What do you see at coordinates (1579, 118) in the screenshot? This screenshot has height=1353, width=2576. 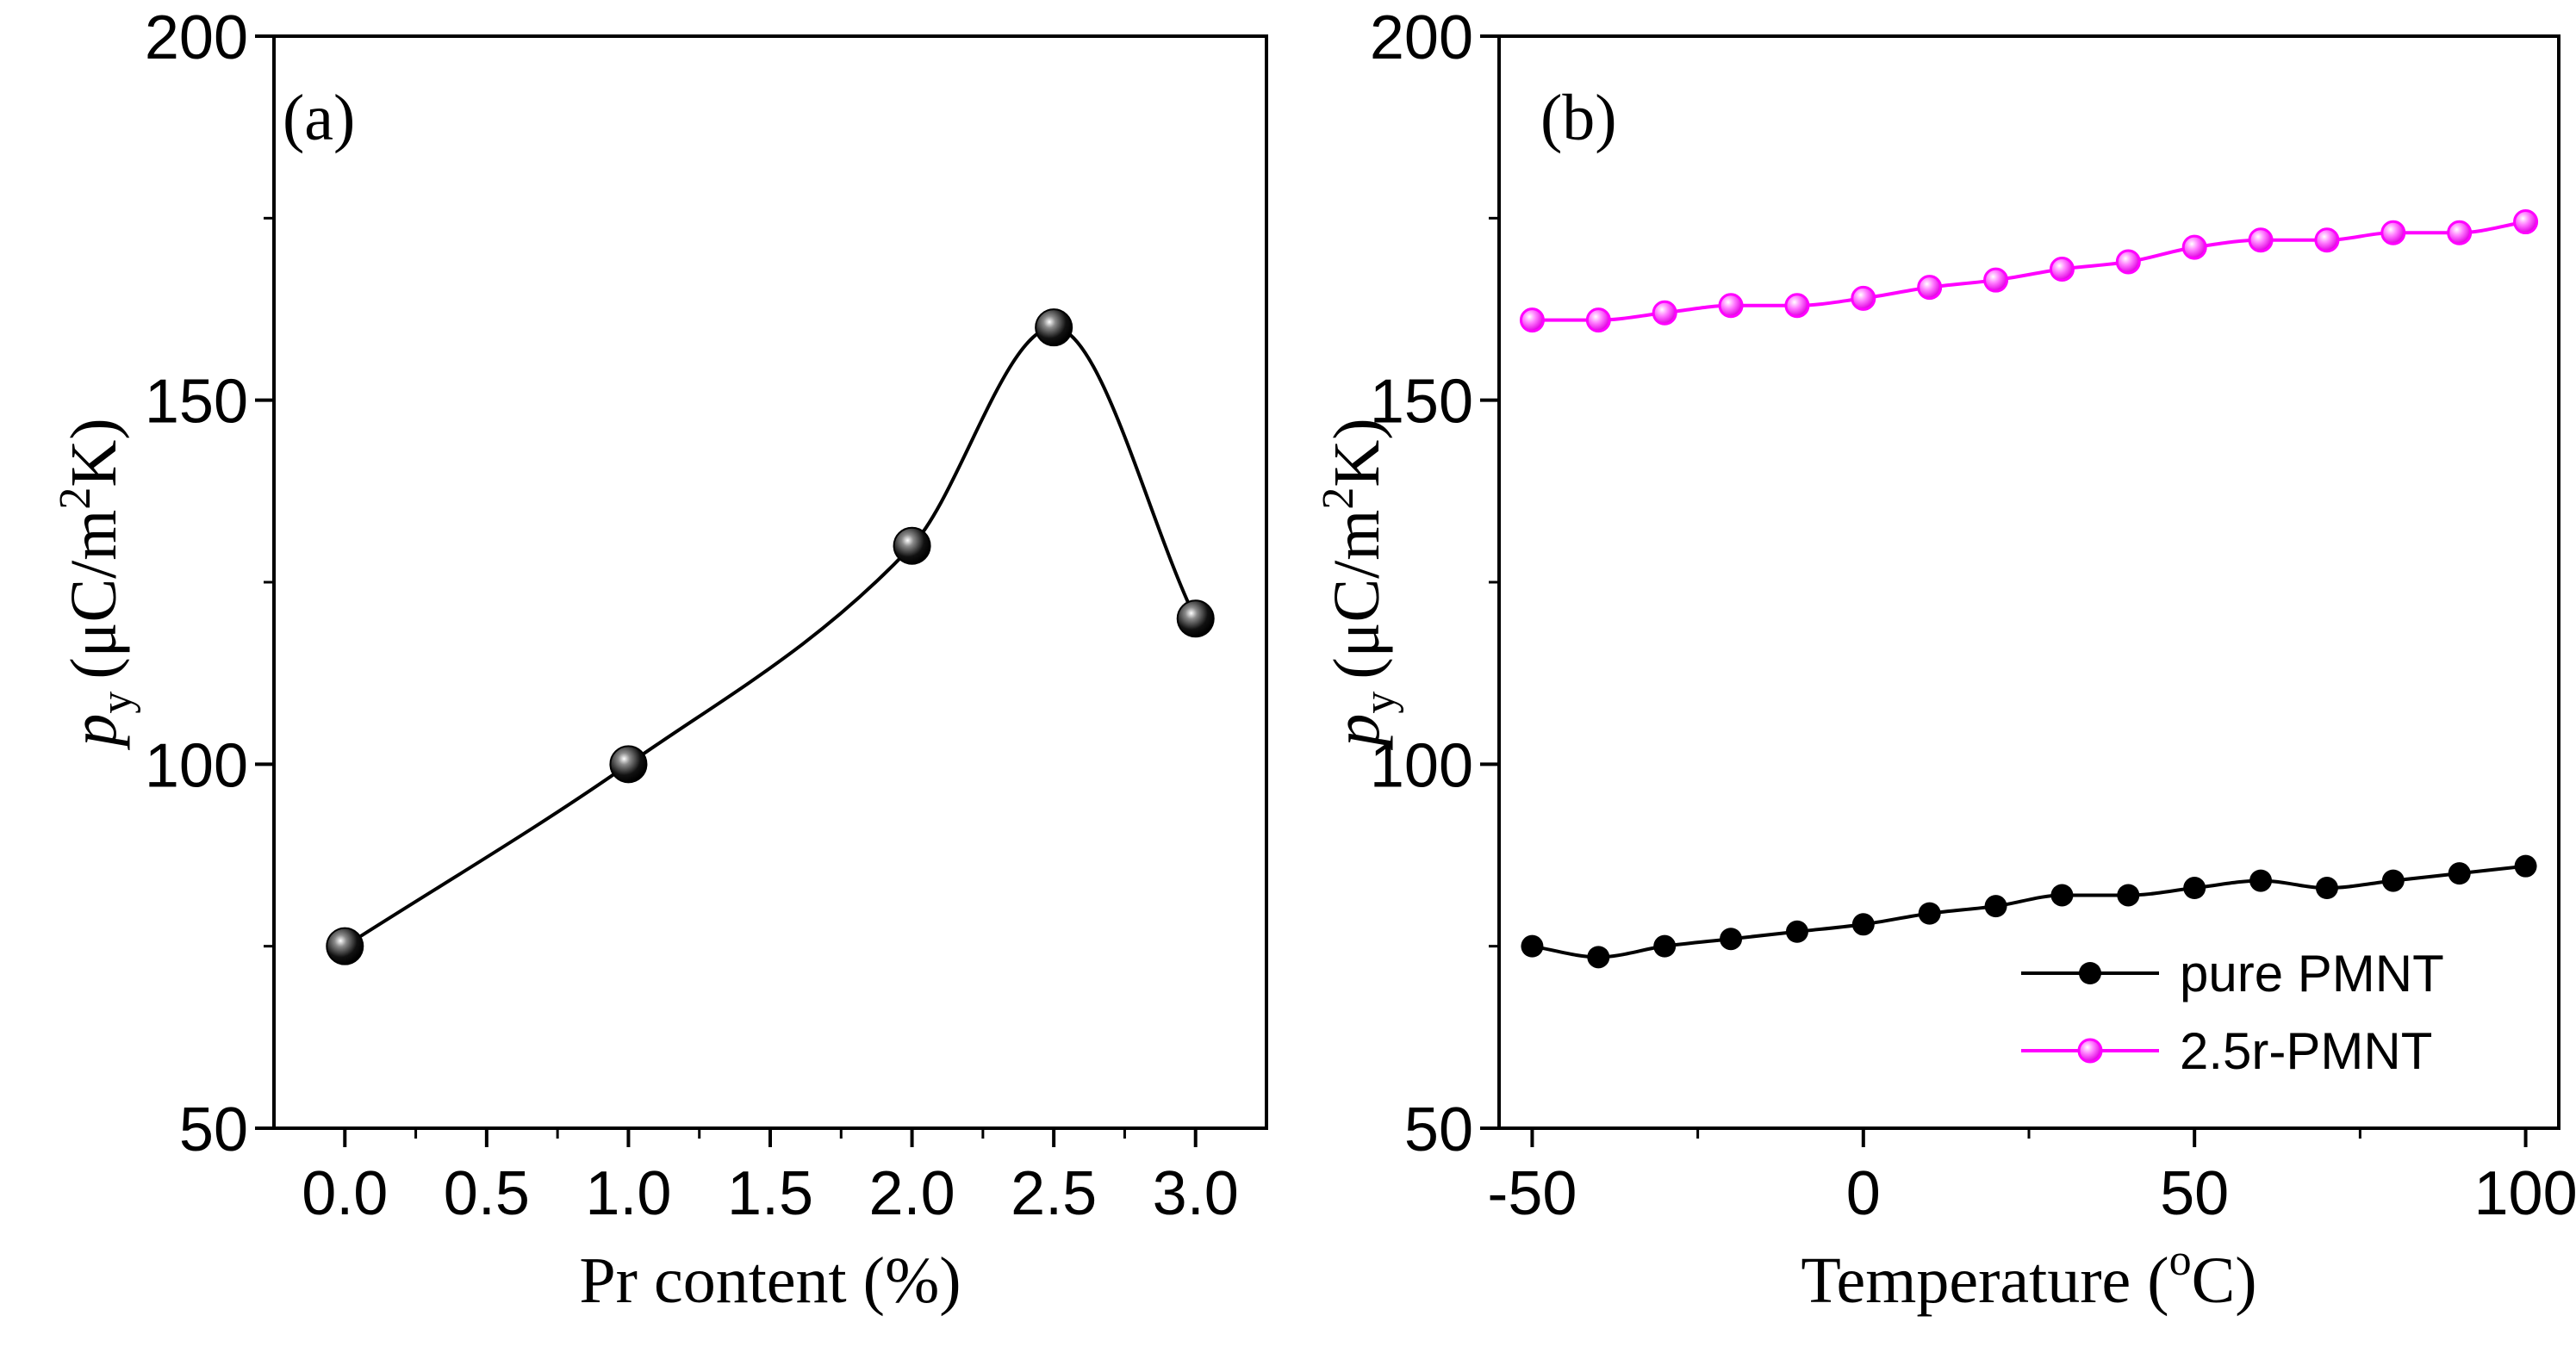 I see `panel-label-b: (b)` at bounding box center [1579, 118].